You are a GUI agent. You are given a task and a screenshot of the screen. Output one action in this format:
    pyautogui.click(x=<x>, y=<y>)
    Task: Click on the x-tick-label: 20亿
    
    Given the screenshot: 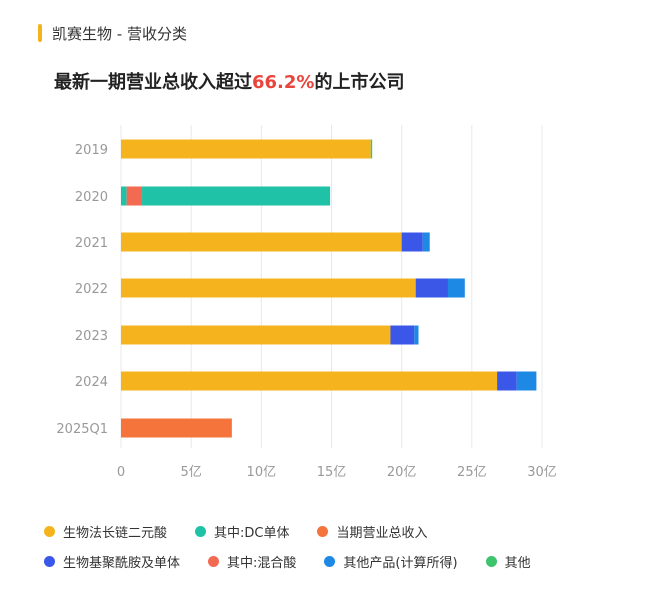 What is the action you would take?
    pyautogui.click(x=402, y=472)
    